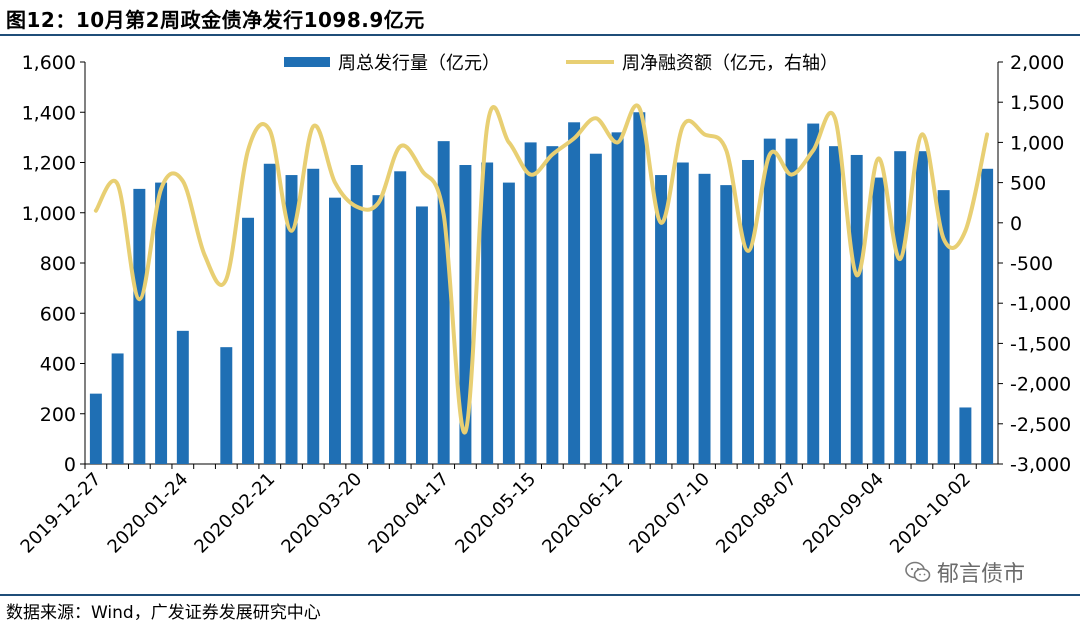 This screenshot has height=624, width=1080. What do you see at coordinates (61, 513) in the screenshot?
I see `x-tick-label: 2019-12-27` at bounding box center [61, 513].